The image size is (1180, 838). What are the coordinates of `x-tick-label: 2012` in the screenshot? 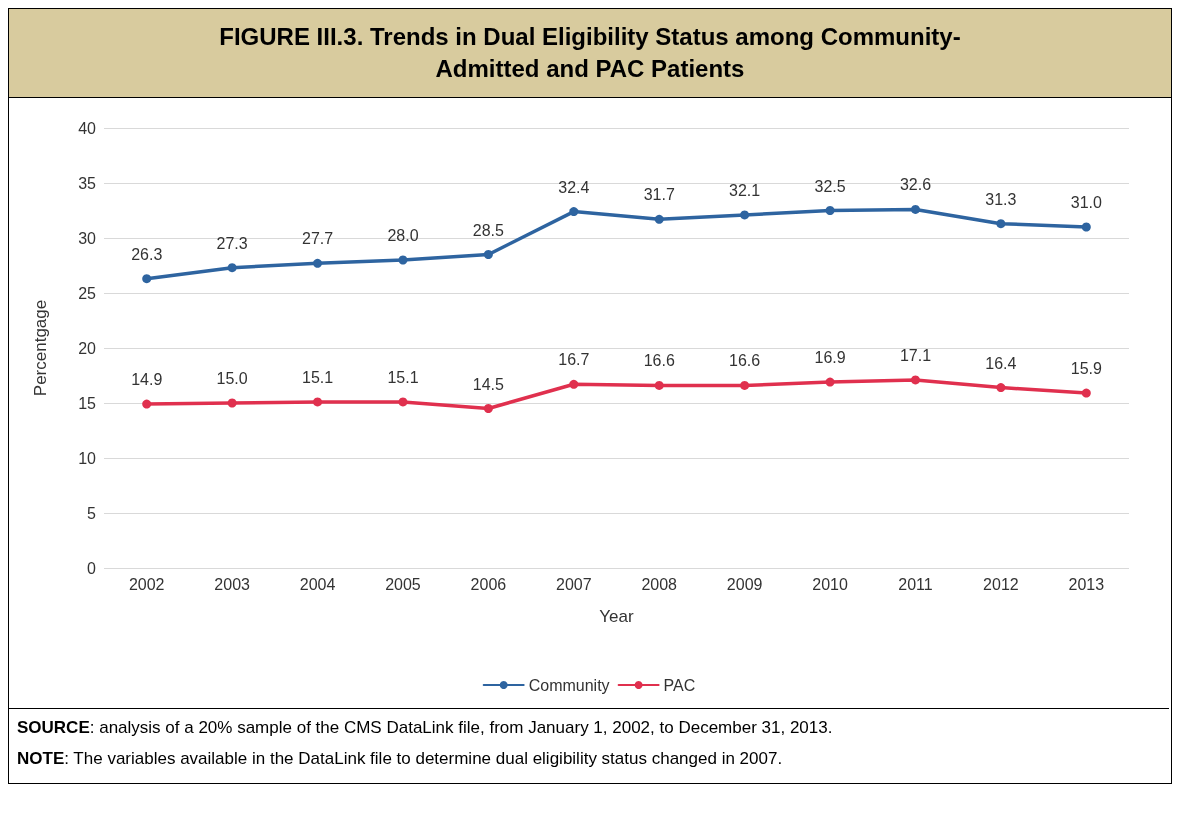 It's located at (1001, 584).